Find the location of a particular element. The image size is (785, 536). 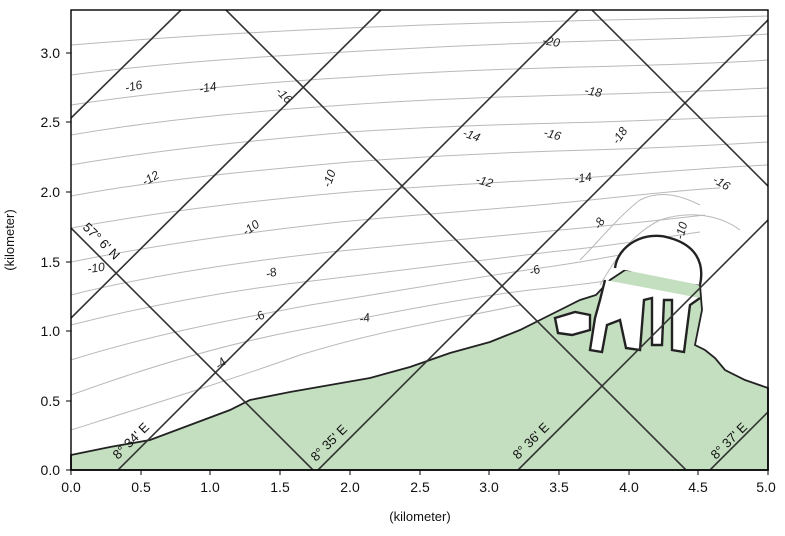

x-tick-label: 3.0 is located at coordinates (489, 487).